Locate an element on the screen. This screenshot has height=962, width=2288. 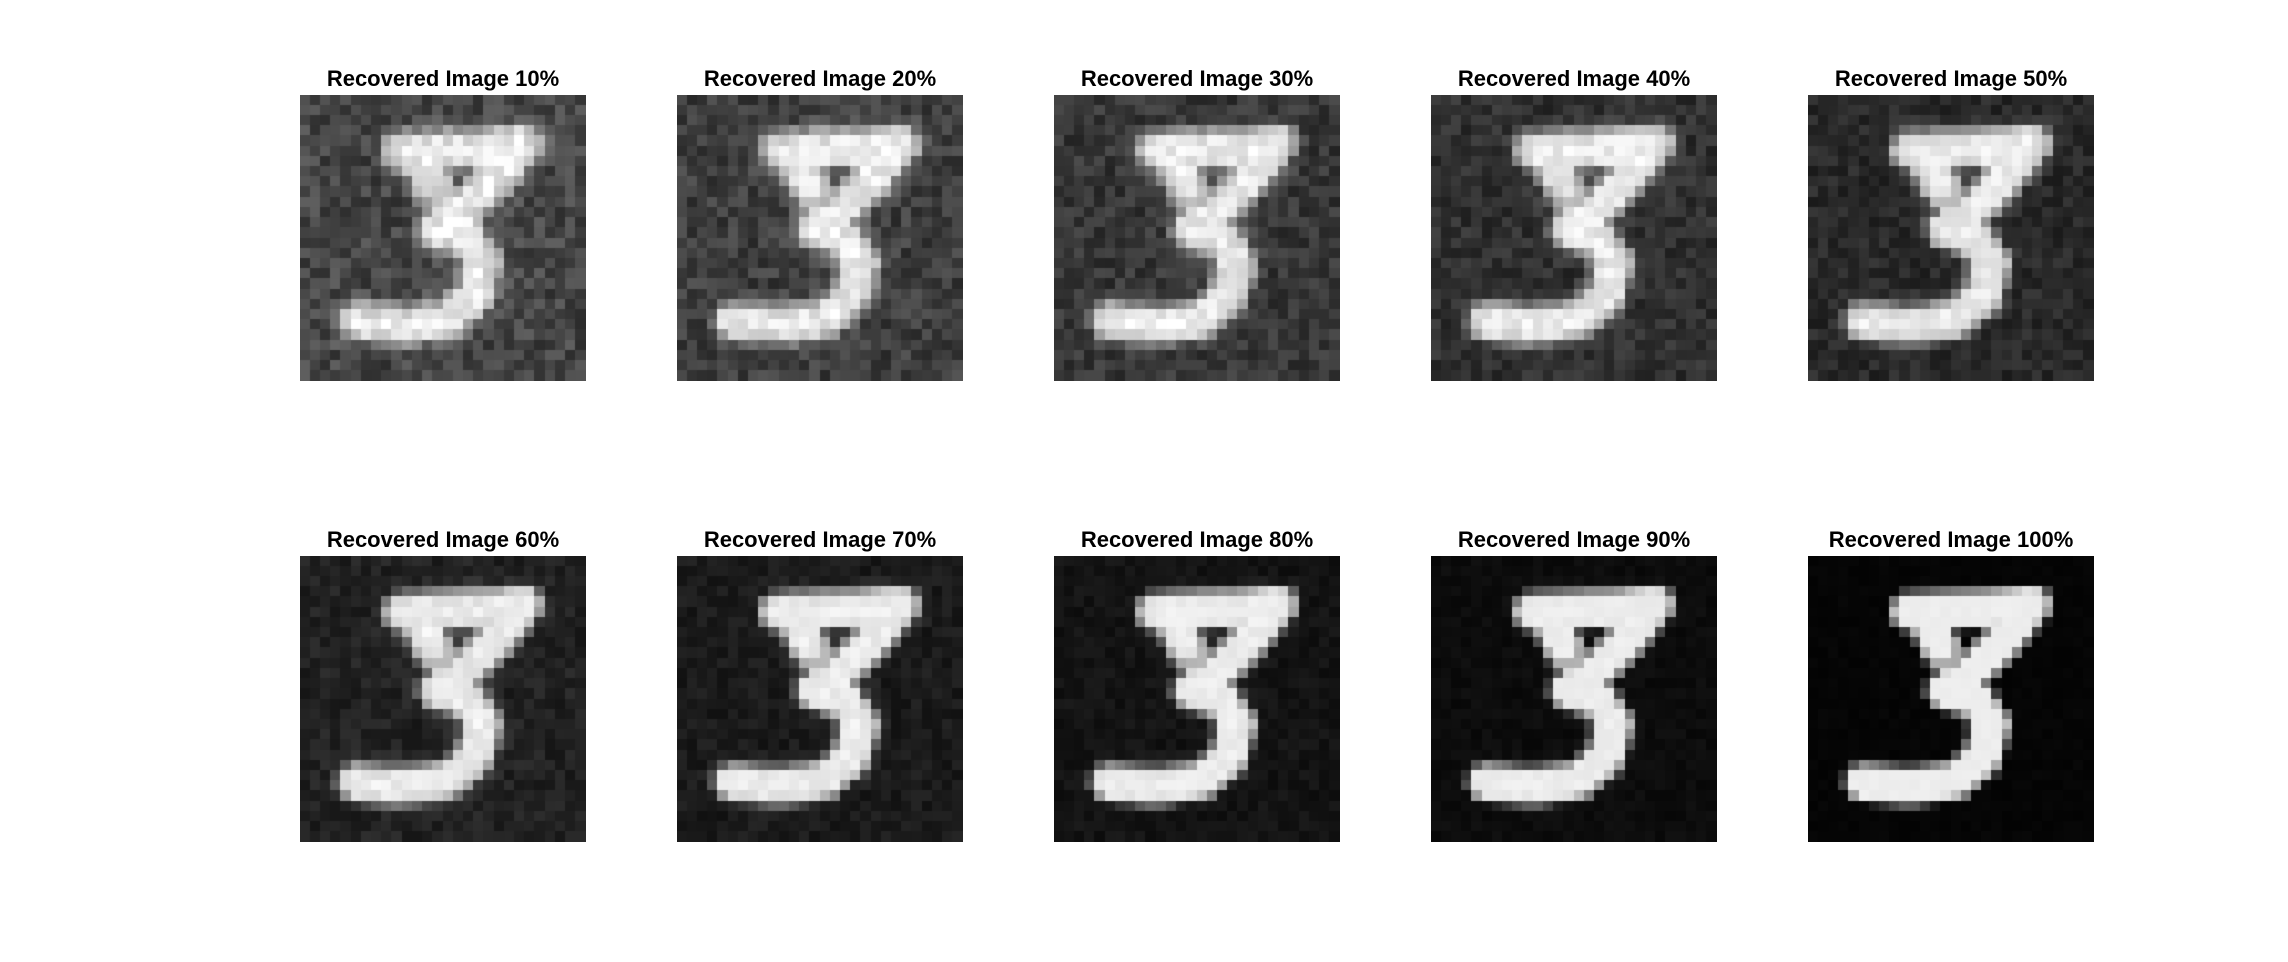
panel-title: Recovered Image 90% is located at coordinates (1574, 540).